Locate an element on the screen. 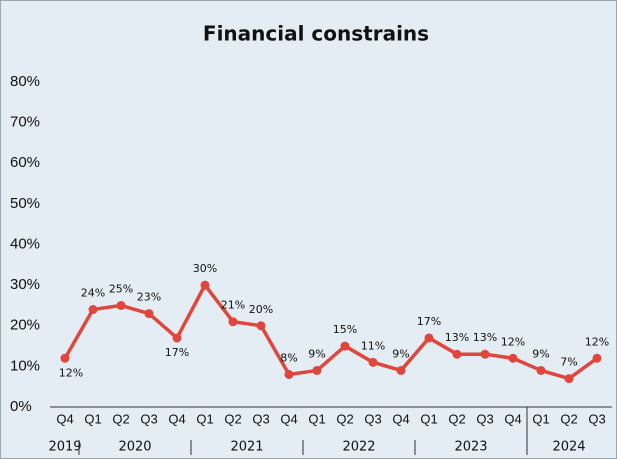 The width and height of the screenshot is (617, 459). y-tick-label: 60% is located at coordinates (25, 162).